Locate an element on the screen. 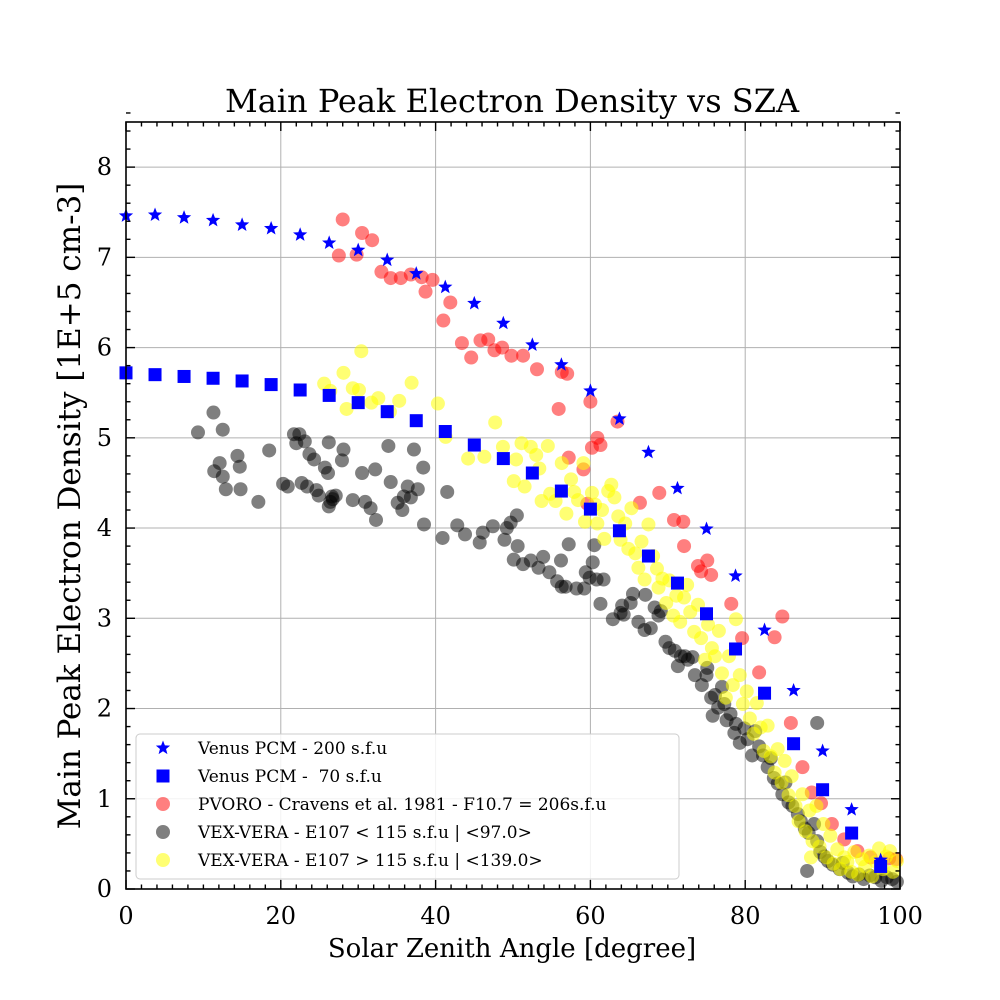 The image size is (1000, 1000). y-tick-label: 1 is located at coordinates (104, 799).